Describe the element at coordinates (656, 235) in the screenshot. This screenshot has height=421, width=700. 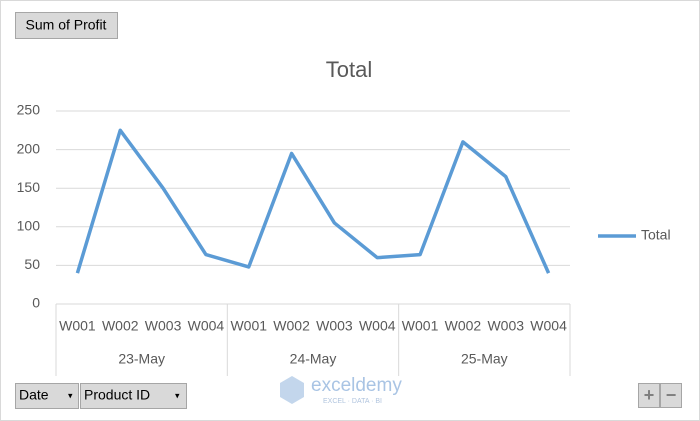
I see `legend-label: Total` at that location.